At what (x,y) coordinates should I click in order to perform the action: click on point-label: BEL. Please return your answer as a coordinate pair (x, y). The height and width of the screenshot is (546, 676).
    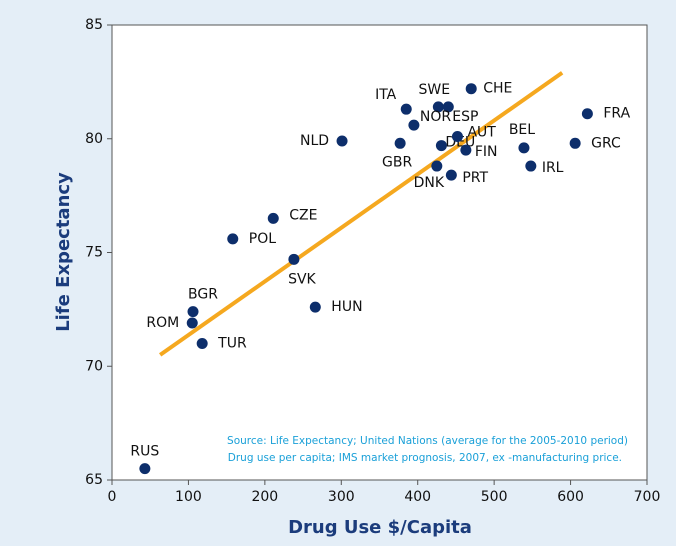
    Looking at the image, I should click on (522, 130).